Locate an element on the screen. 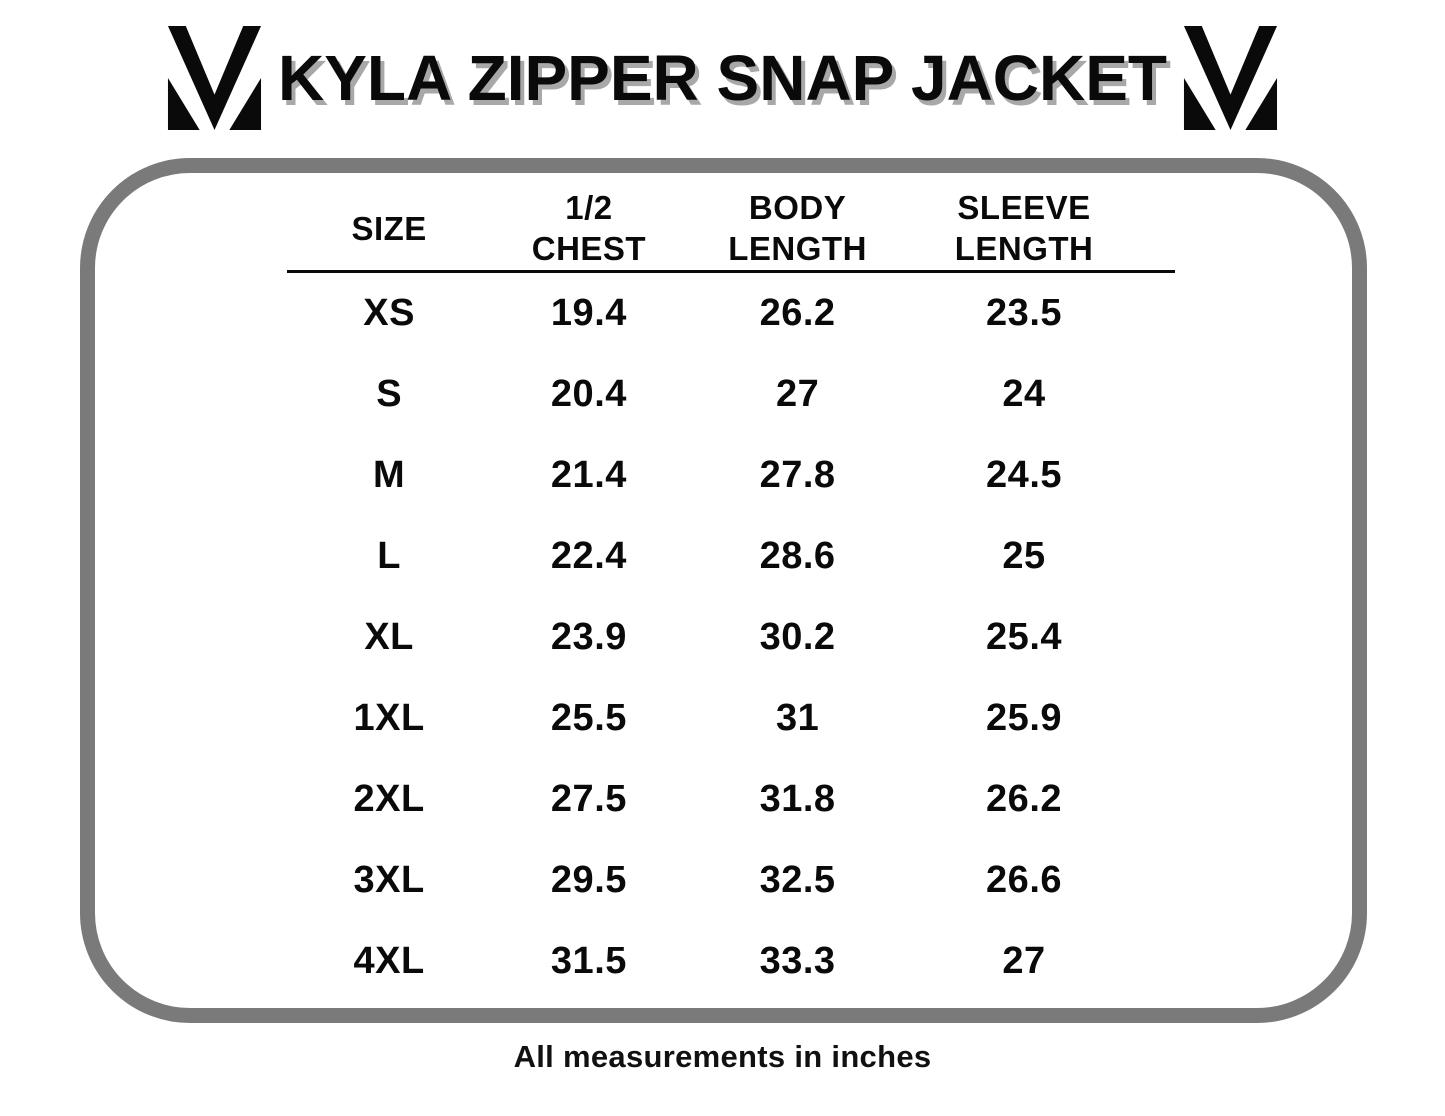 The image size is (1445, 1116). column-header-half-chest: 1/2 CHEST is located at coordinates (589, 228).